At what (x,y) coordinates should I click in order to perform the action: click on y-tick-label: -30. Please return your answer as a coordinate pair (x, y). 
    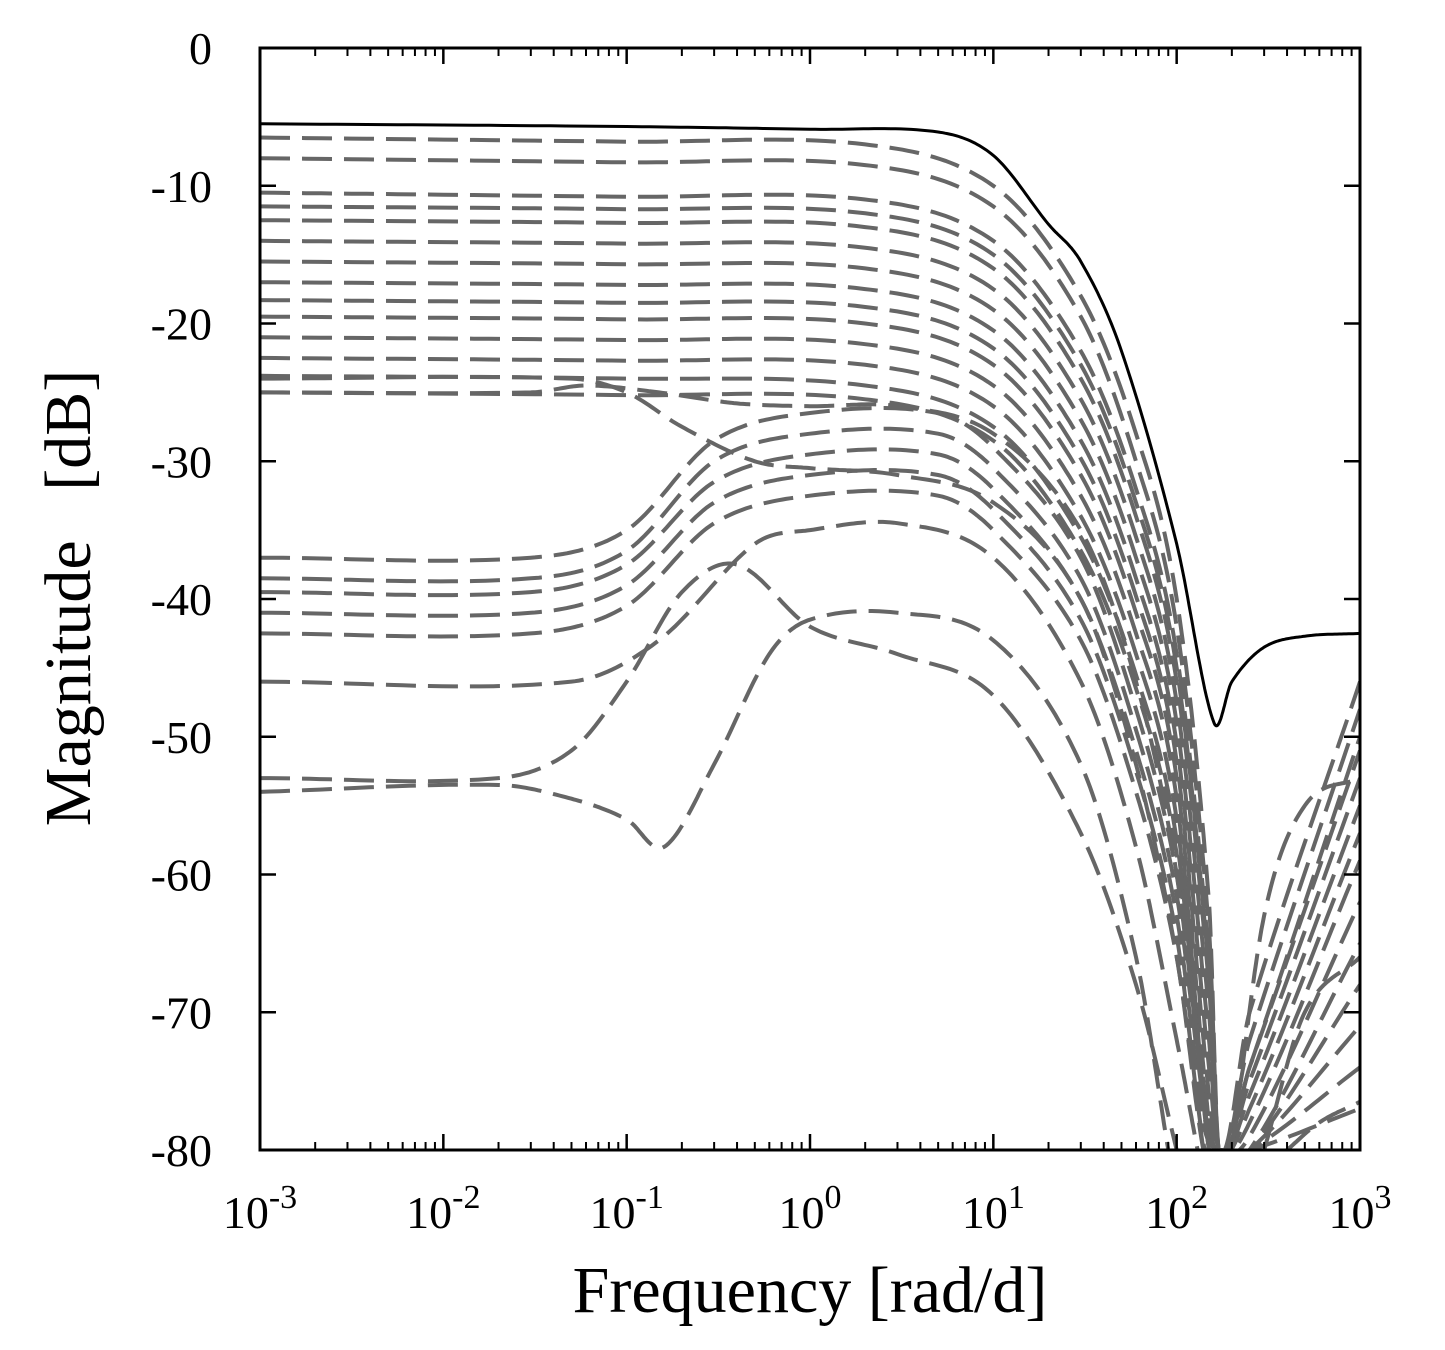
    Looking at the image, I should click on (181, 461).